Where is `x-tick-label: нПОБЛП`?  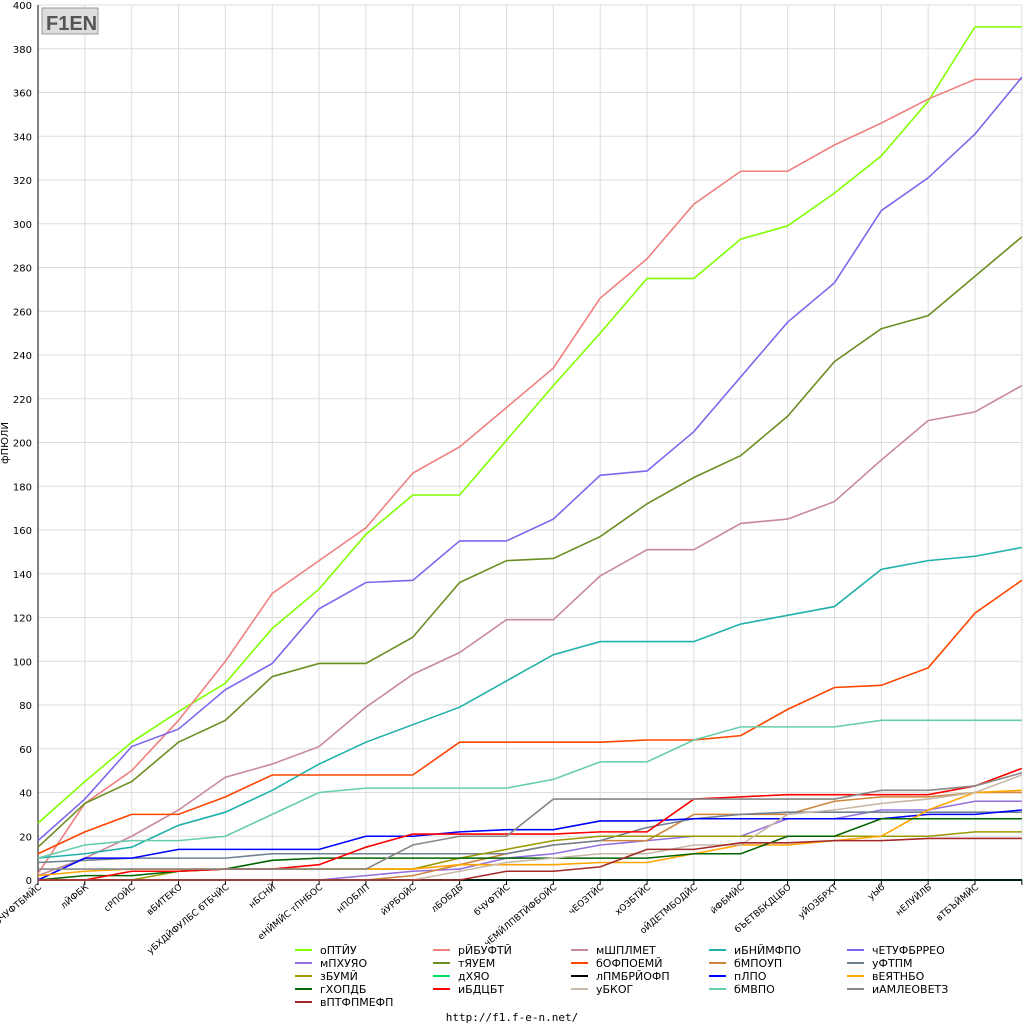 x-tick-label: нПОБЛП is located at coordinates (353, 899).